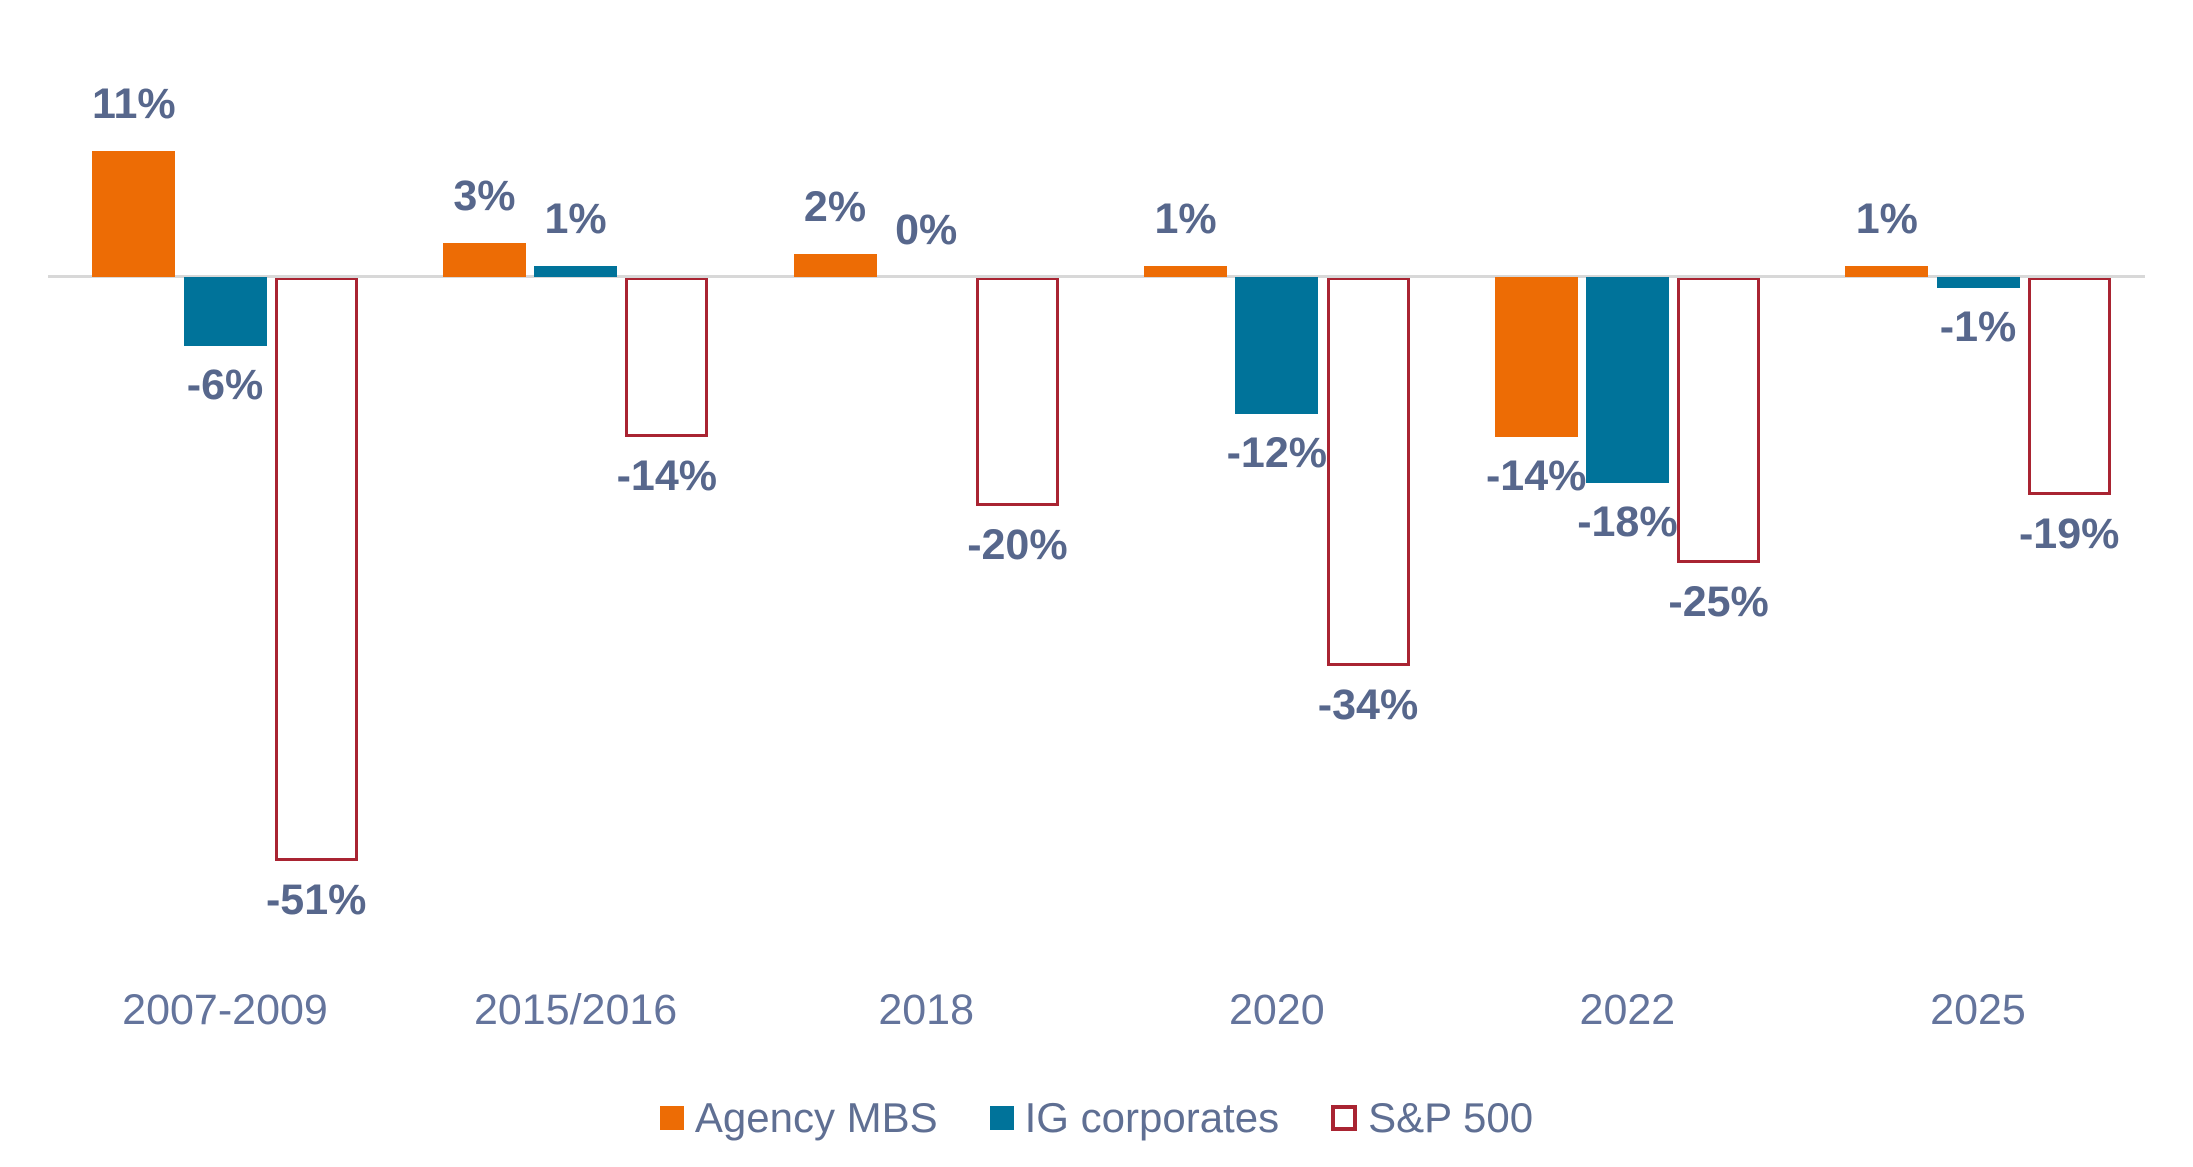  What do you see at coordinates (1152, 1117) in the screenshot?
I see `legend-label-ig-corporates: IG corporates` at bounding box center [1152, 1117].